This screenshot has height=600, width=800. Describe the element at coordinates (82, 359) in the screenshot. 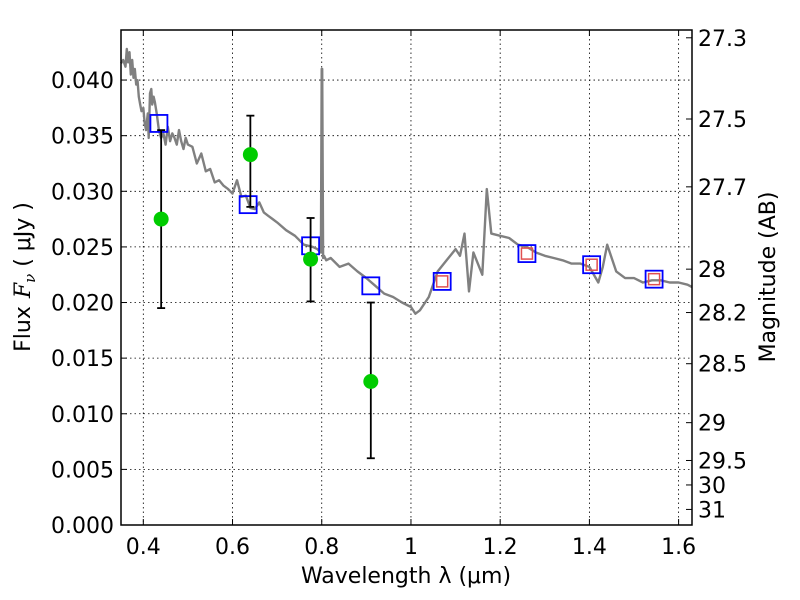

I see `y-tick-label: 0.015` at that location.